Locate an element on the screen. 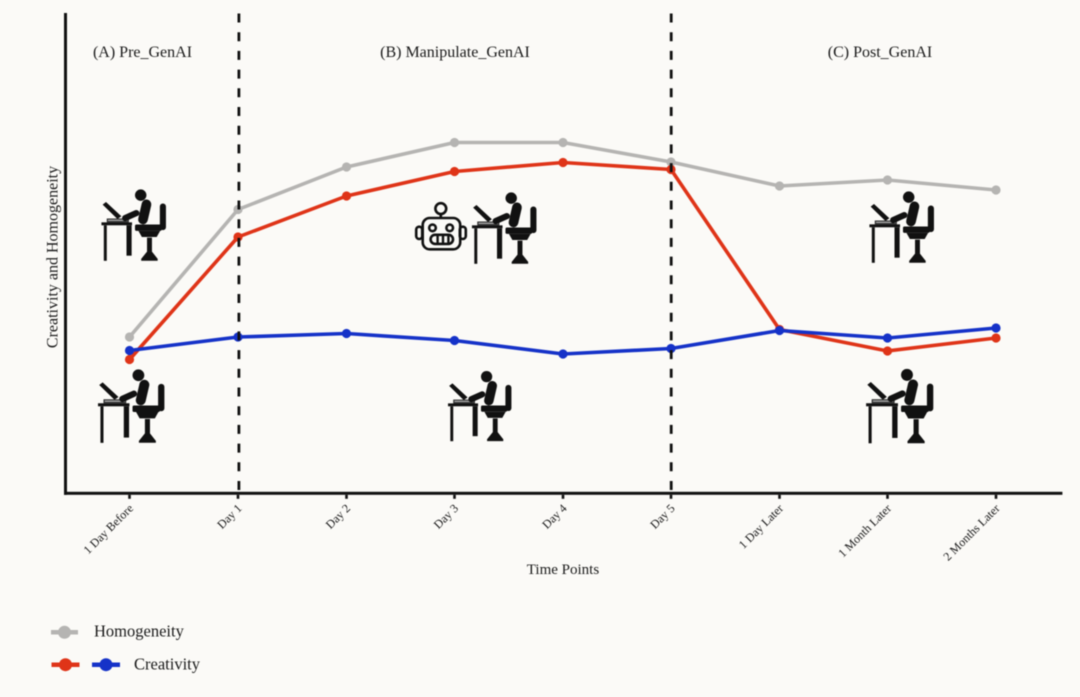  svg-text: (C) Post_GenAI is located at coordinates (880, 52).